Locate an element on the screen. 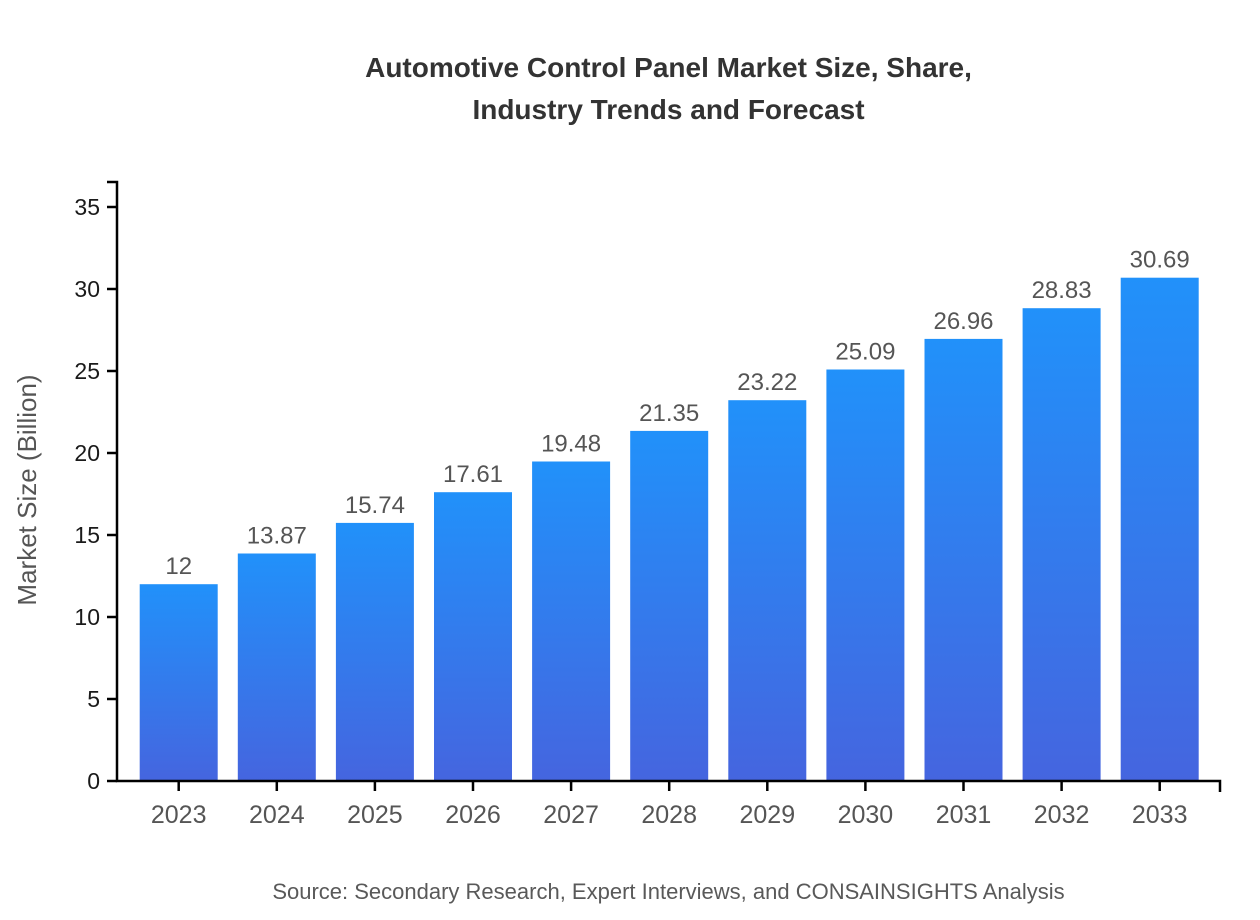  bar-2027 is located at coordinates (571, 621).